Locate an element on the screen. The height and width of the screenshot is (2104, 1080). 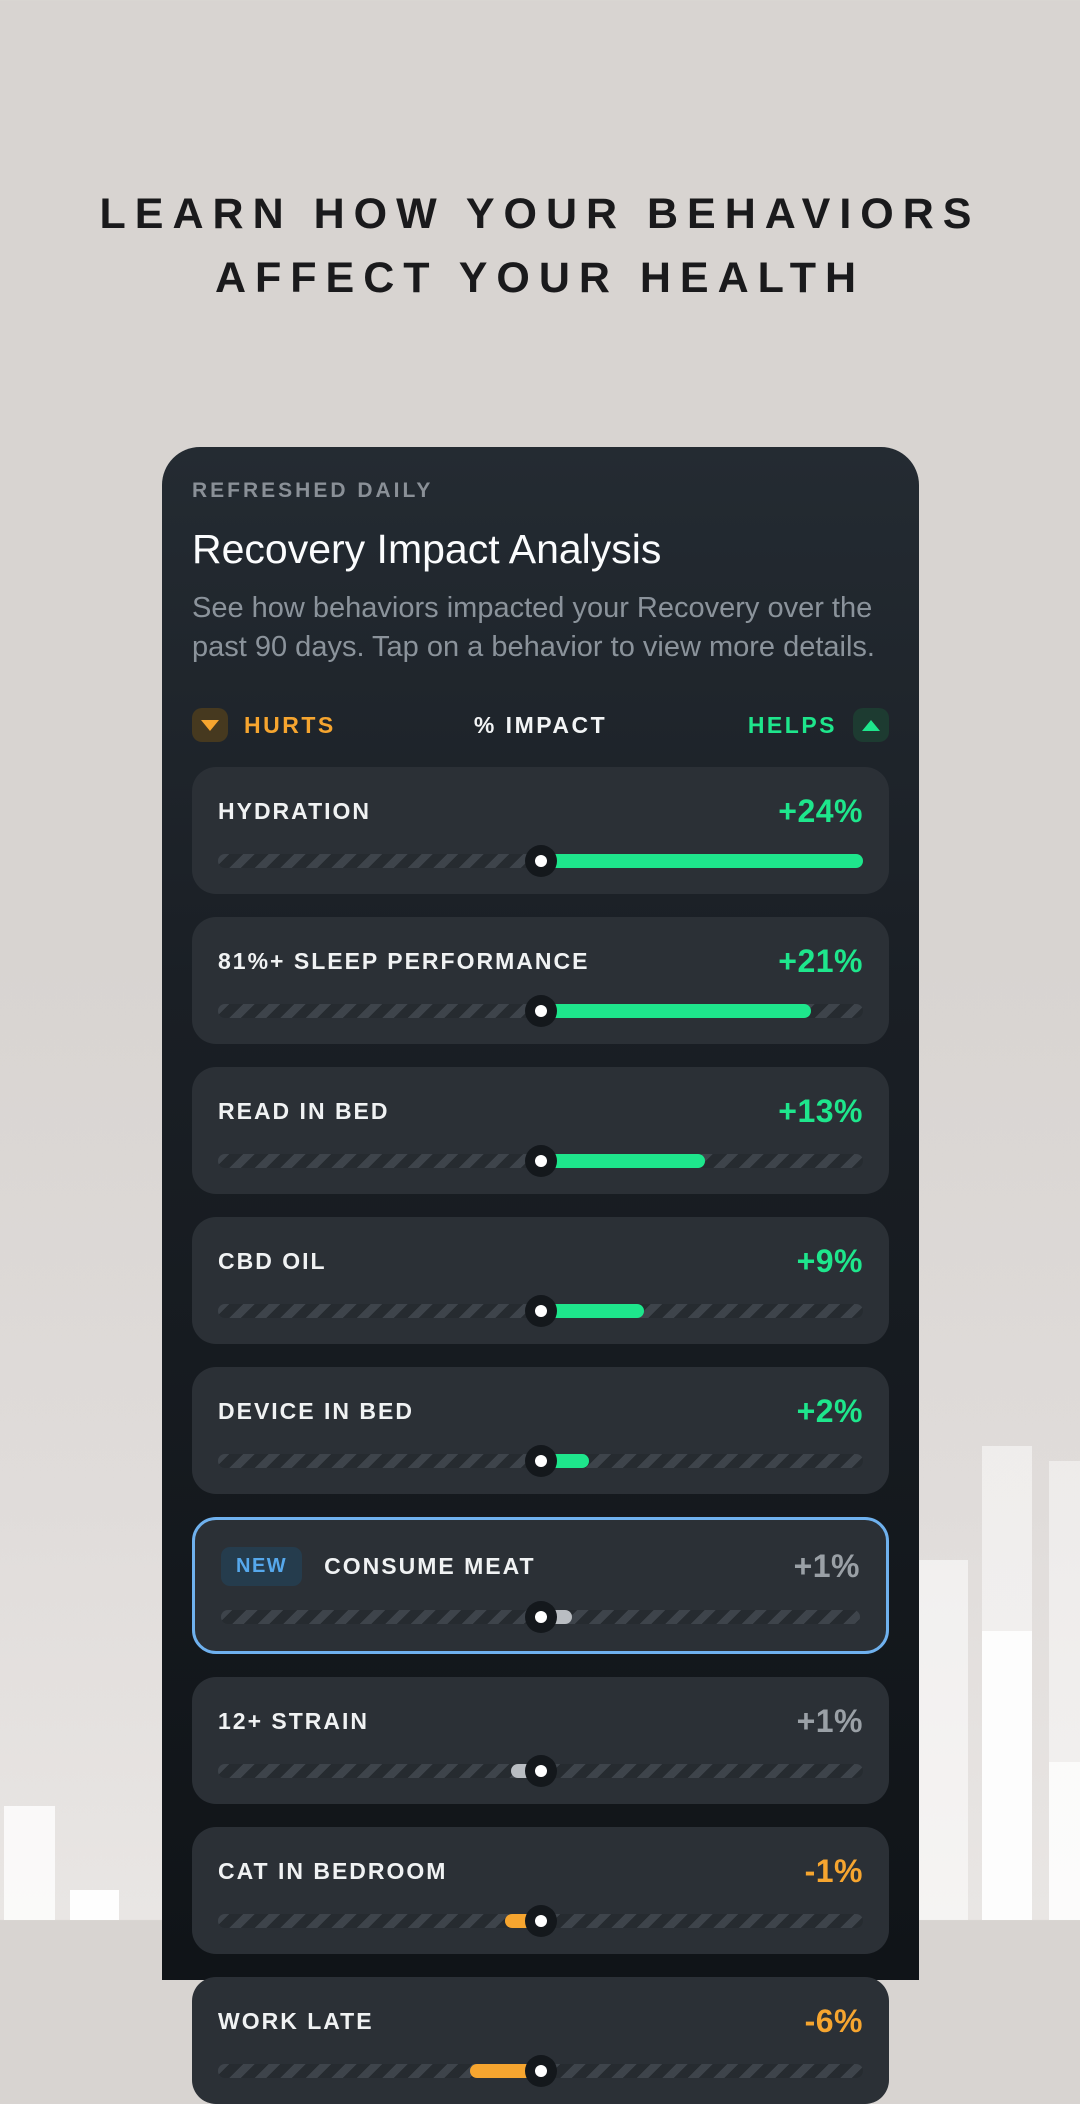
impact-axis-label: % IMPACT is located at coordinates (540, 724).